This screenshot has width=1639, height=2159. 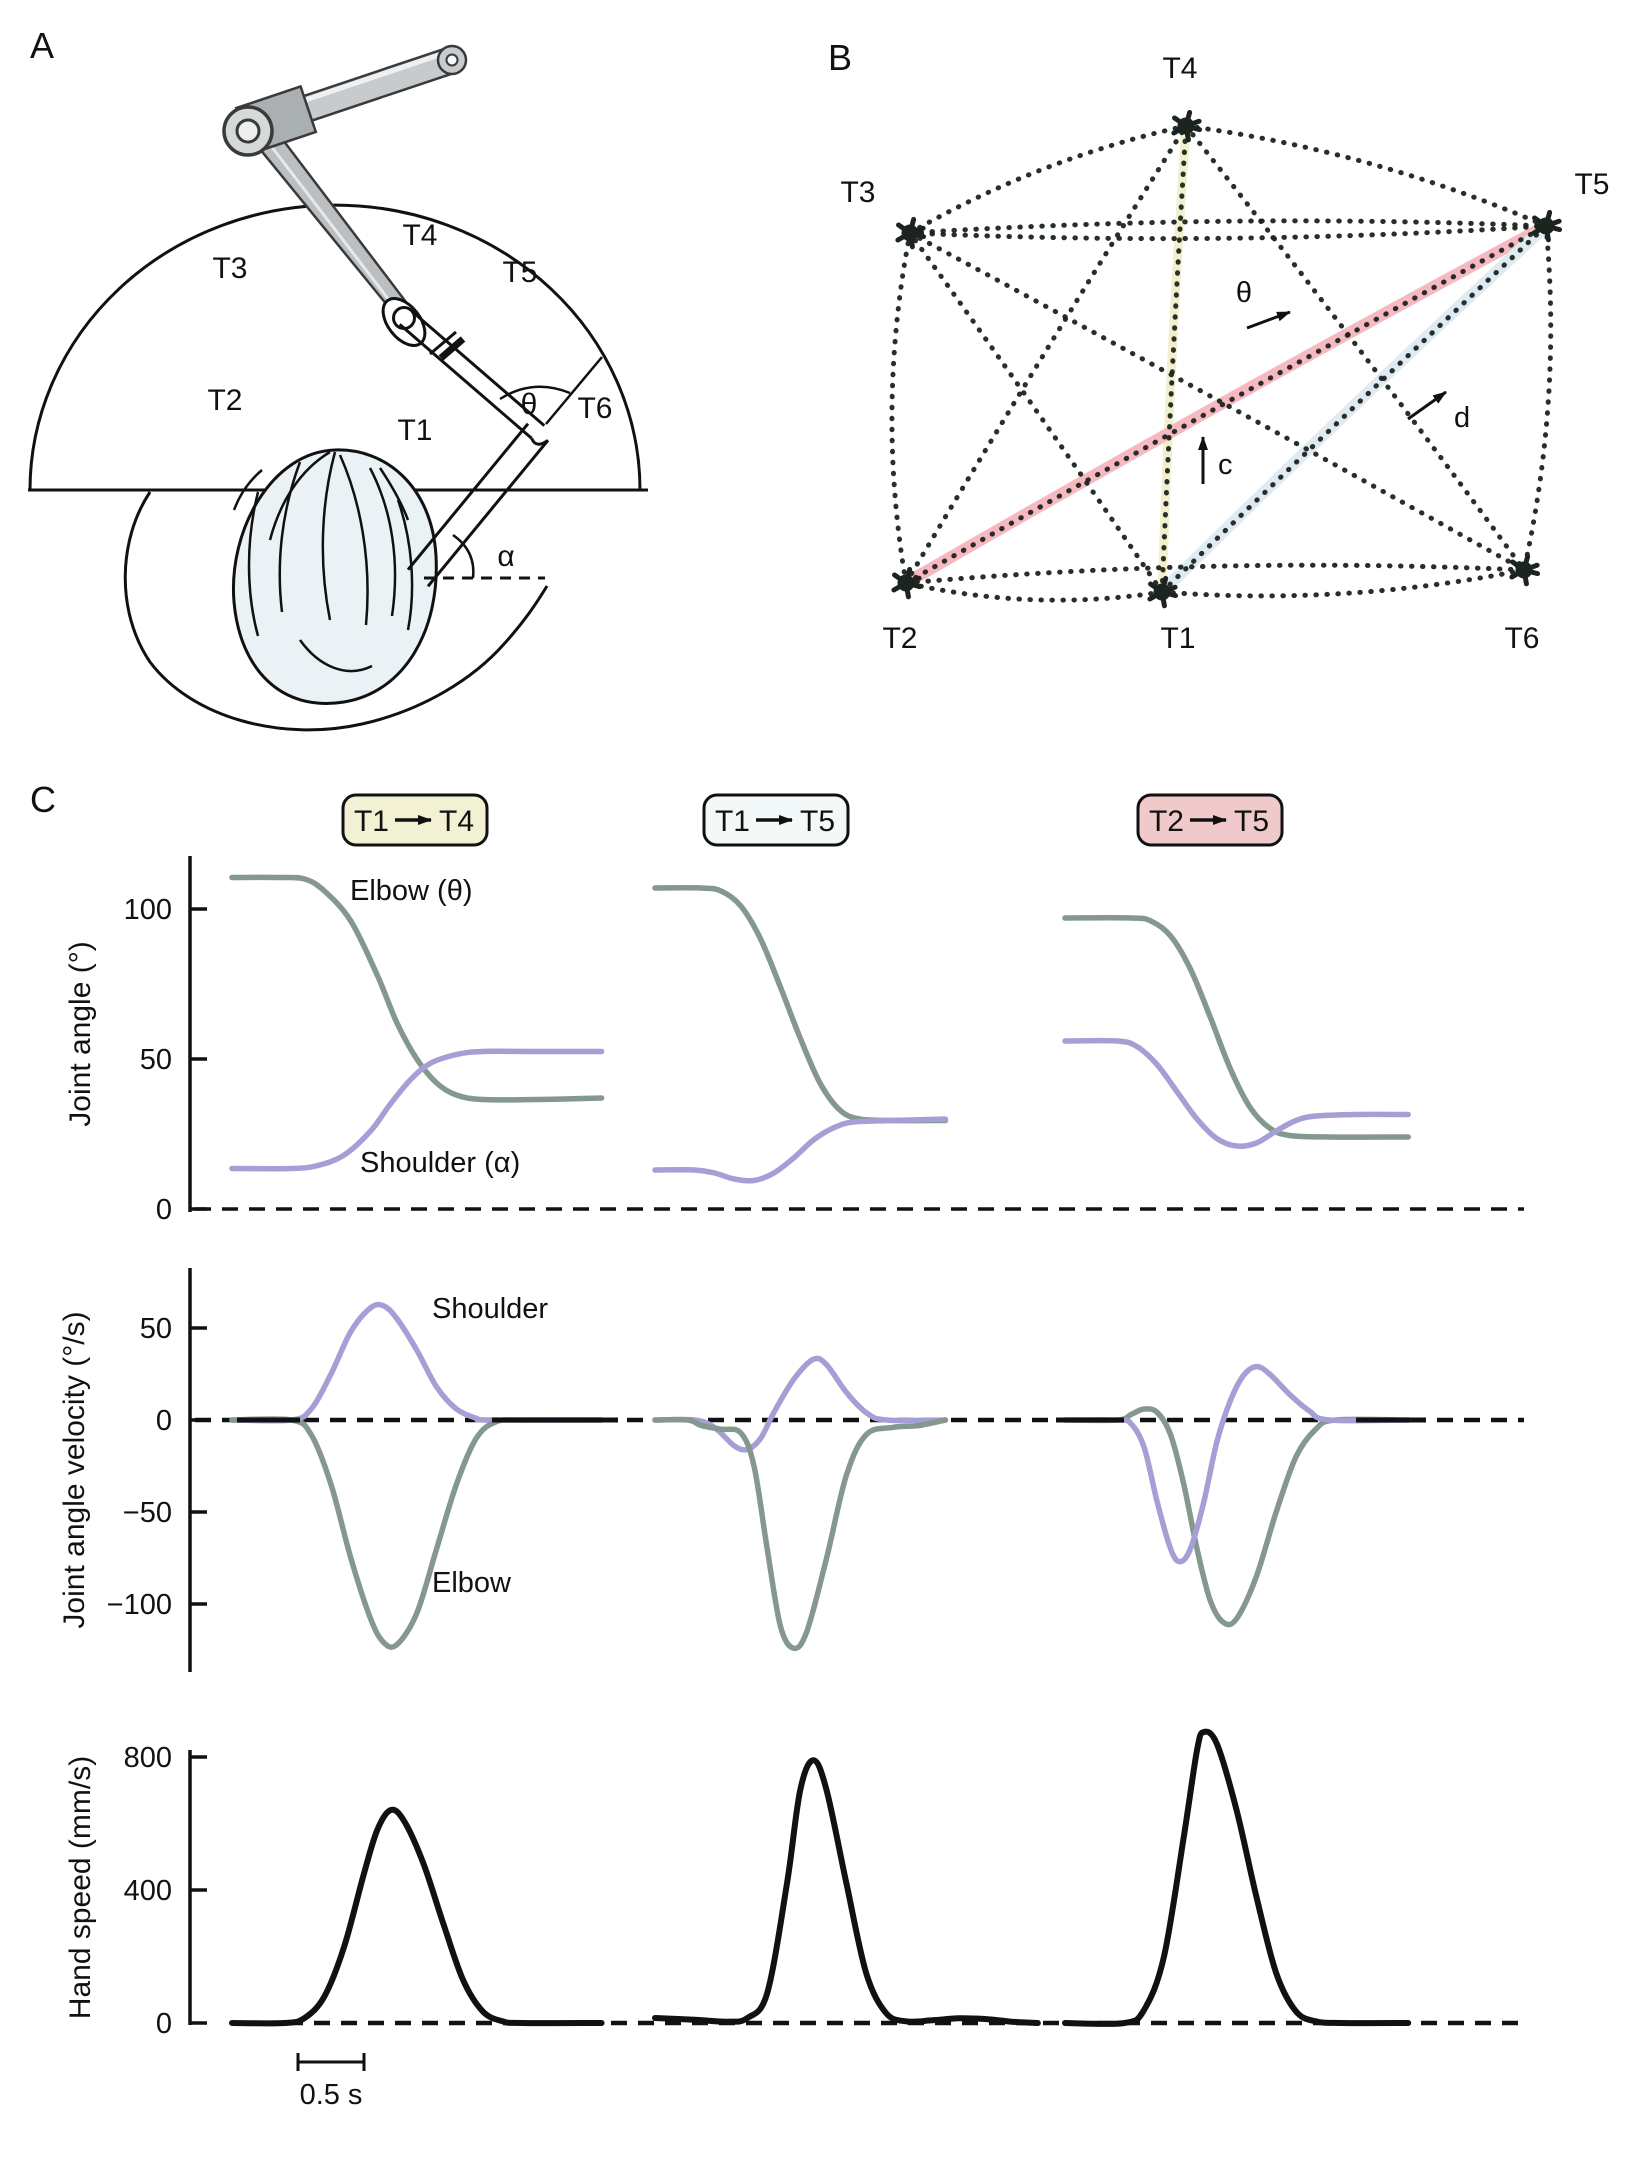 I want to click on annotation-label-θ: θ, so click(x=1244, y=293).